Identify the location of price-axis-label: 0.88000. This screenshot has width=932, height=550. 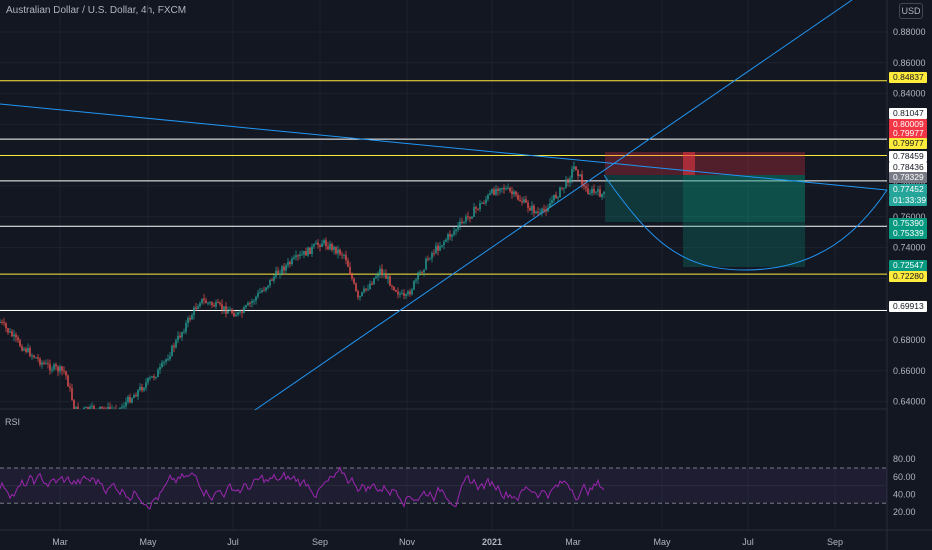
(909, 32).